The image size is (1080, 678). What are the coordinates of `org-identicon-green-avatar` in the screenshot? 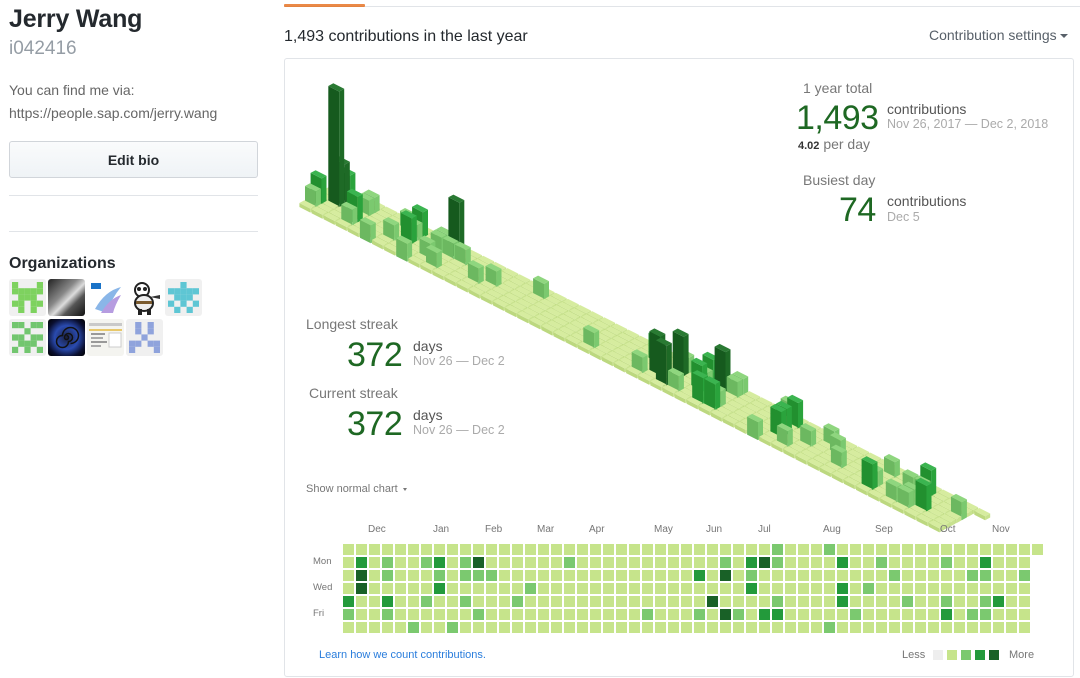 It's located at (27, 297).